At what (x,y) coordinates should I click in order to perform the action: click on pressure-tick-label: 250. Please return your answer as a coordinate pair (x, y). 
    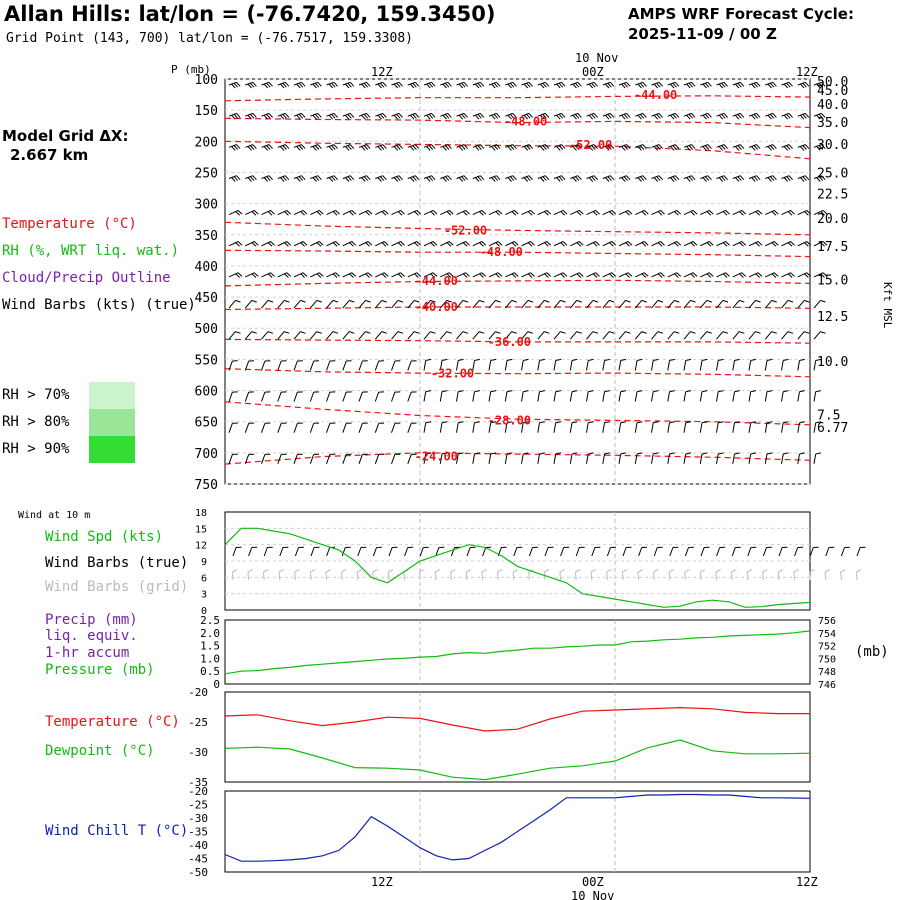
    Looking at the image, I should click on (206, 173).